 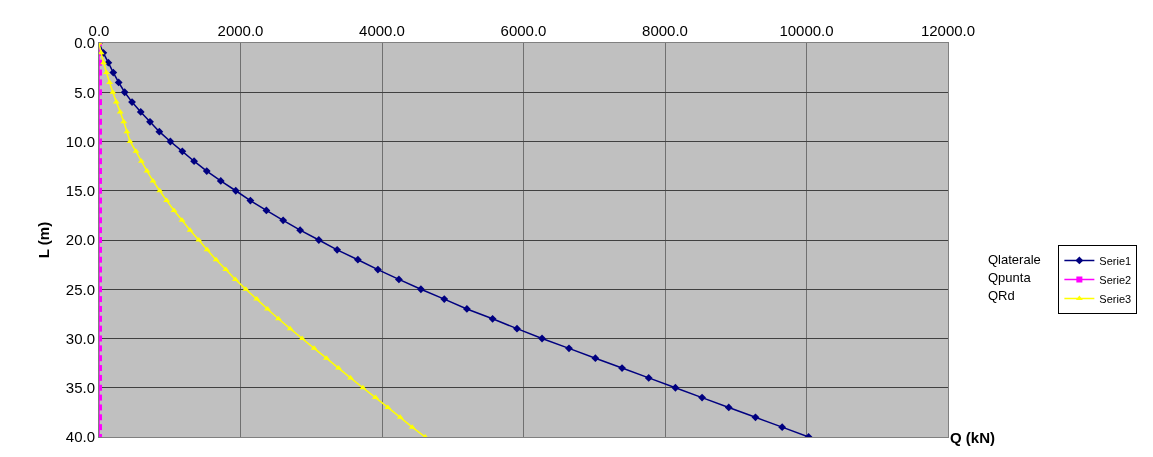 What do you see at coordinates (806, 30) in the screenshot?
I see `x-tick-label: 10000.0` at bounding box center [806, 30].